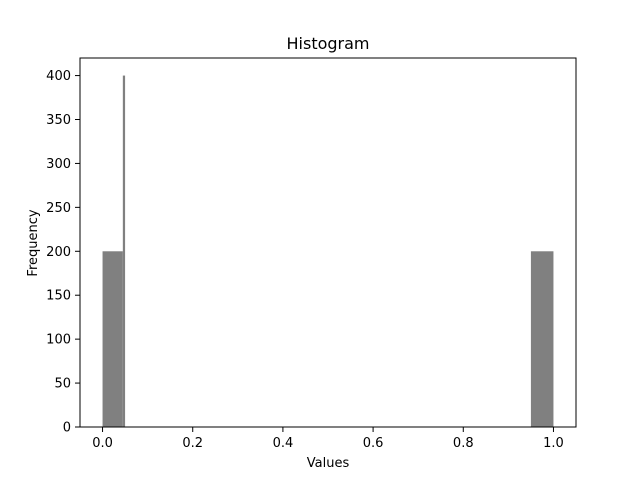 This screenshot has width=640, height=480. I want to click on x-tick-label: 0.8, so click(463, 443).